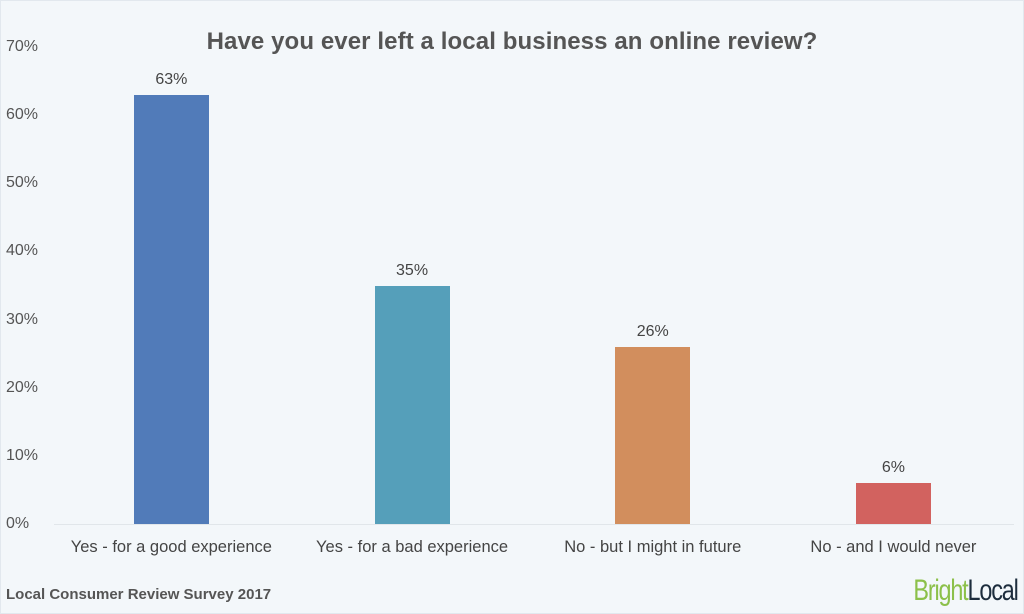 The image size is (1024, 614). I want to click on y-tick-label: 10%, so click(22, 455).